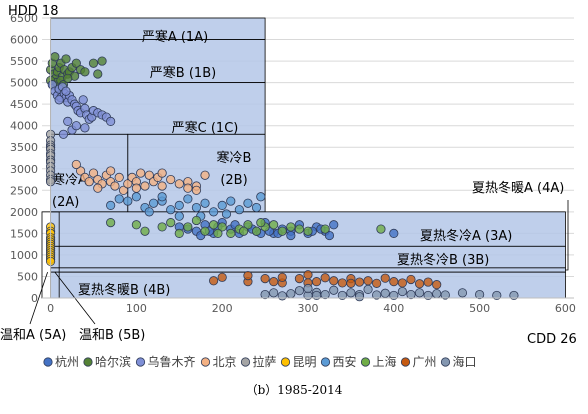  What do you see at coordinates (385, 361) in the screenshot?
I see `legend-label: 上海` at bounding box center [385, 361].